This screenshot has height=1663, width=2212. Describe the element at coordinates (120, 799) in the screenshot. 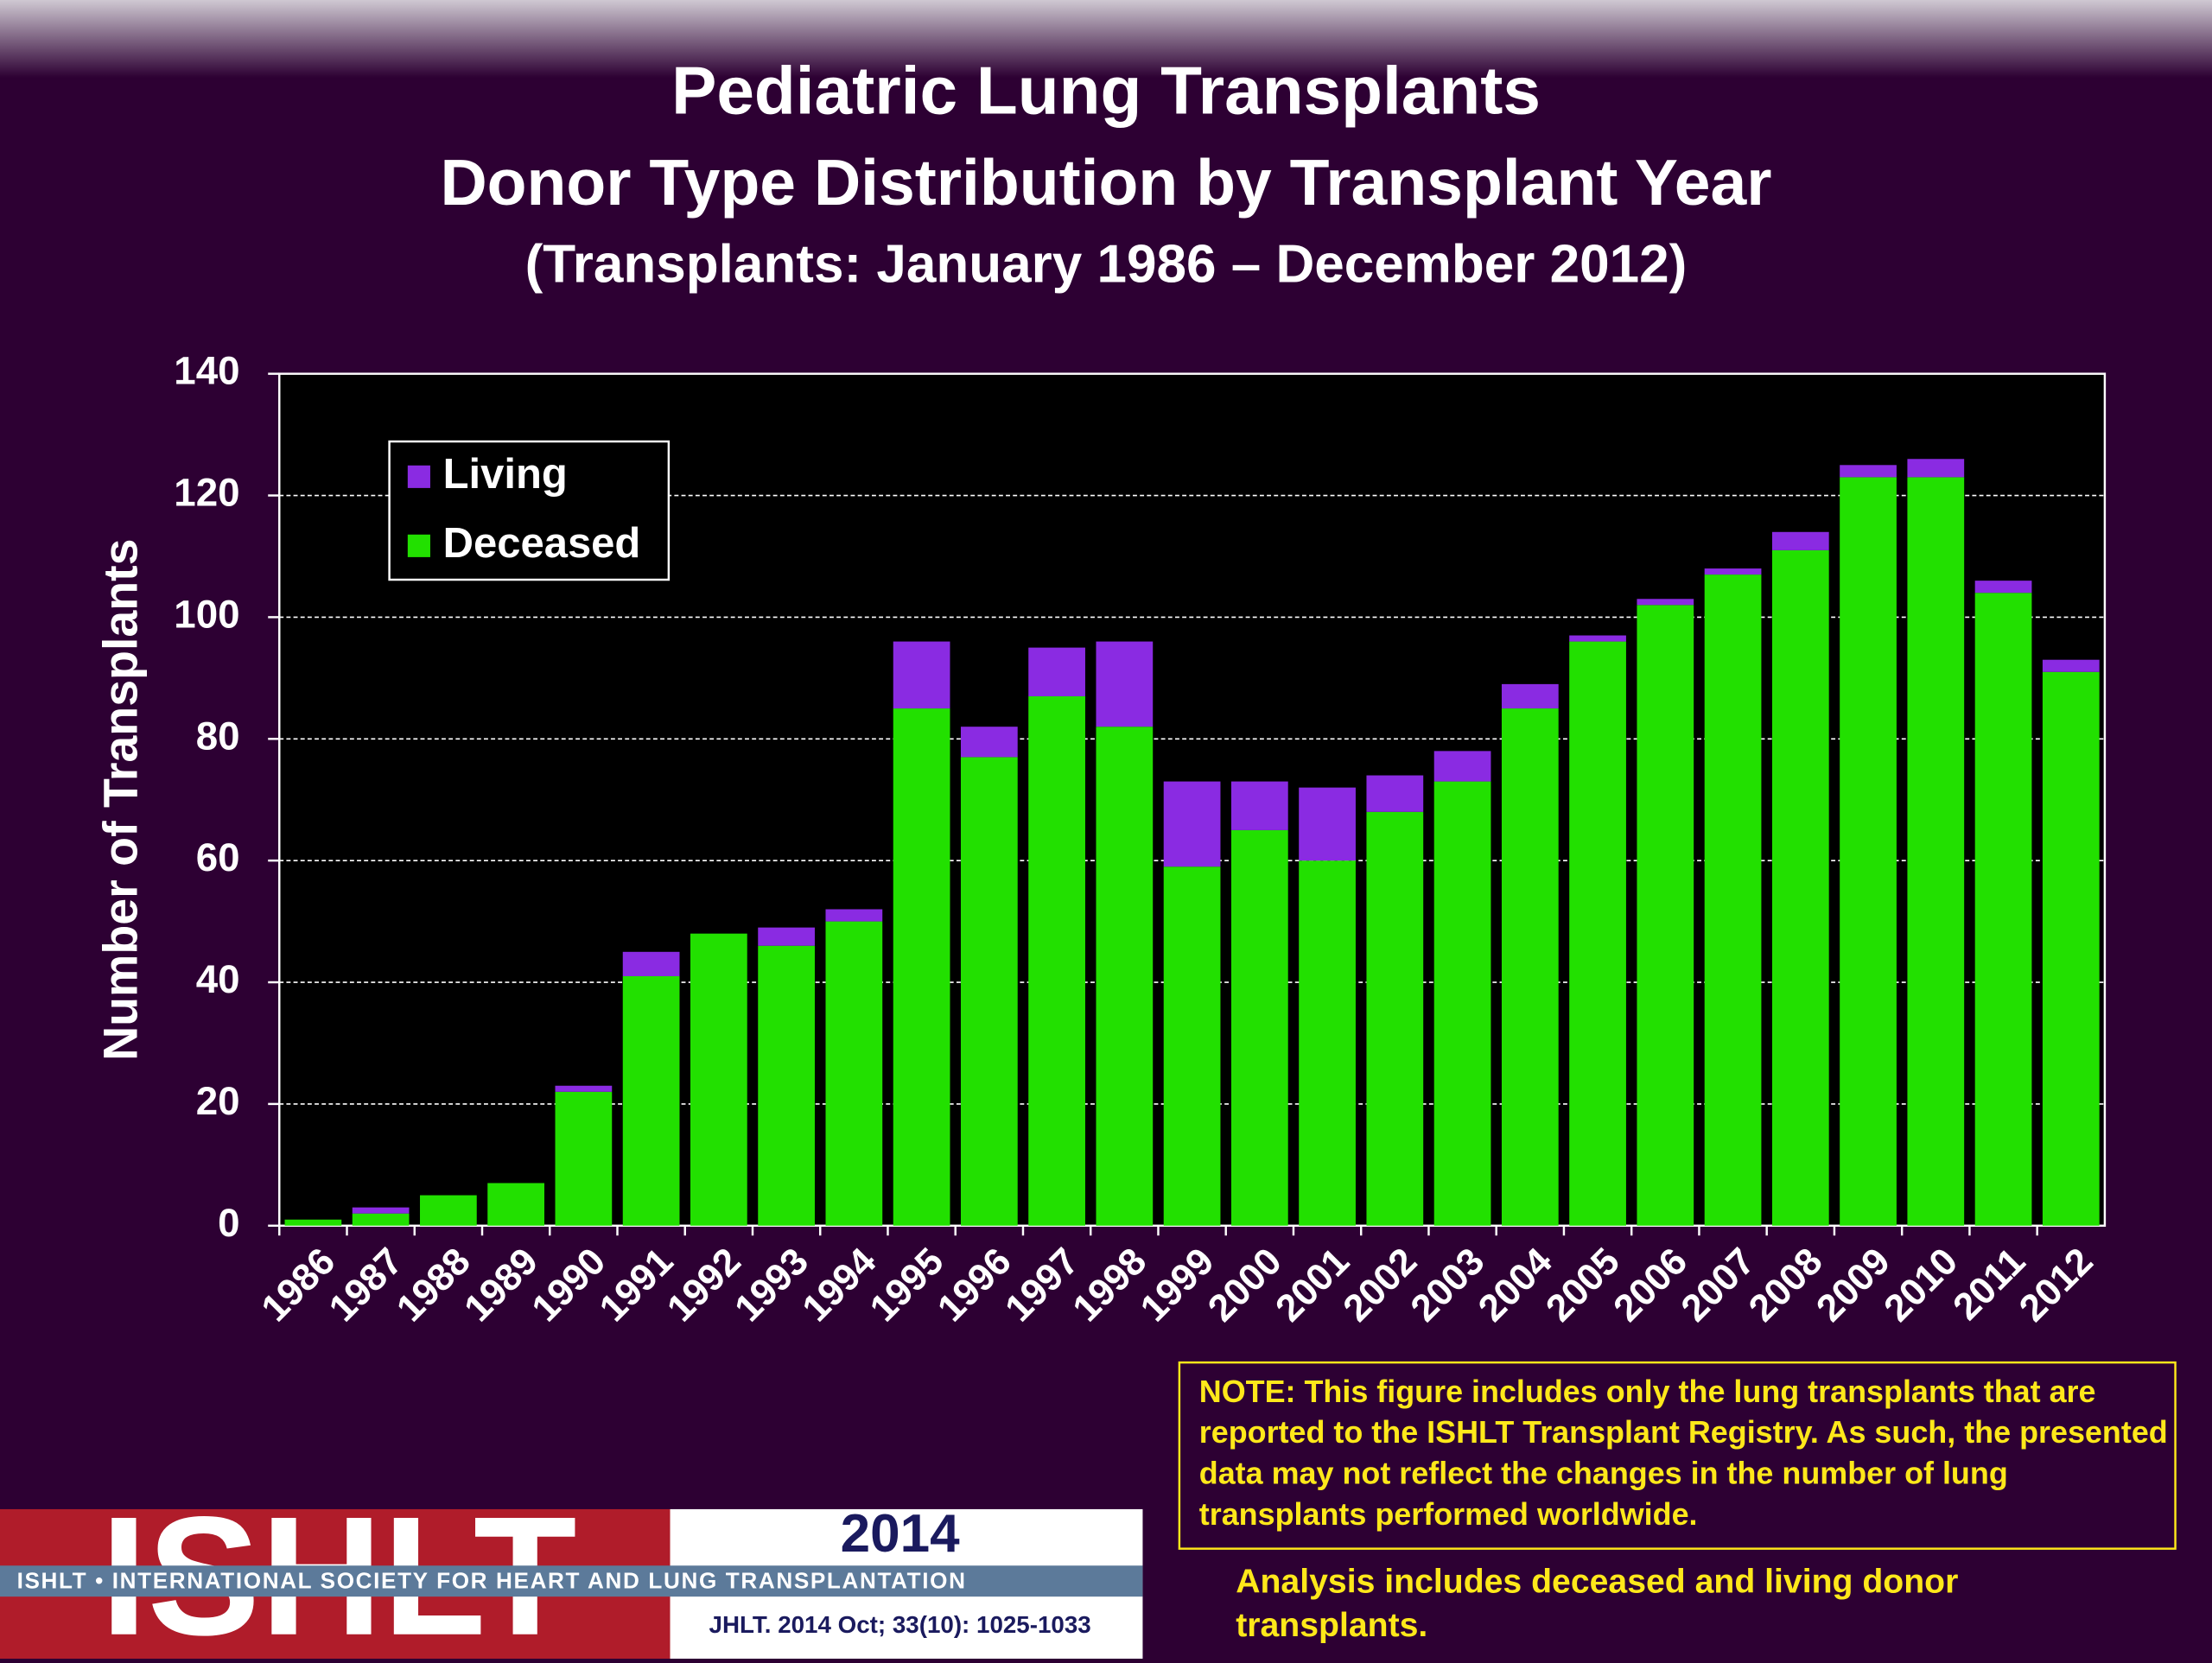

I see `y-axis-label: Number of Transplants` at that location.